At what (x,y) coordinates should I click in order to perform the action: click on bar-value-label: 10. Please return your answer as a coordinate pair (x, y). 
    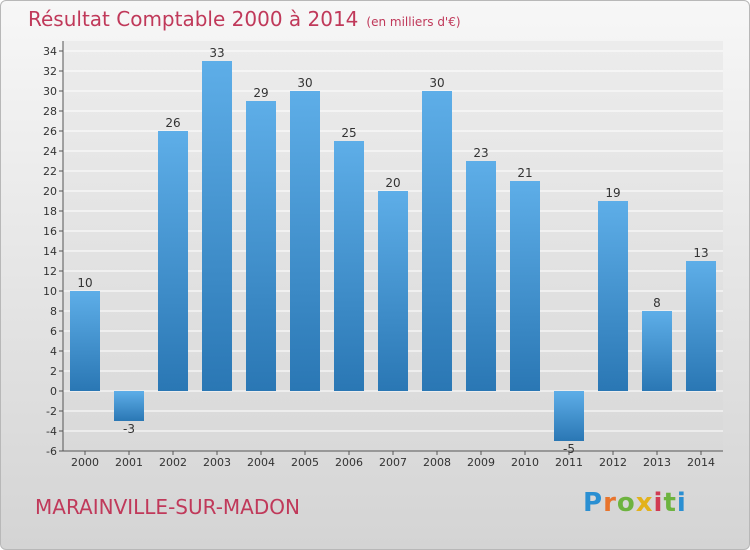
    Looking at the image, I should click on (84, 283).